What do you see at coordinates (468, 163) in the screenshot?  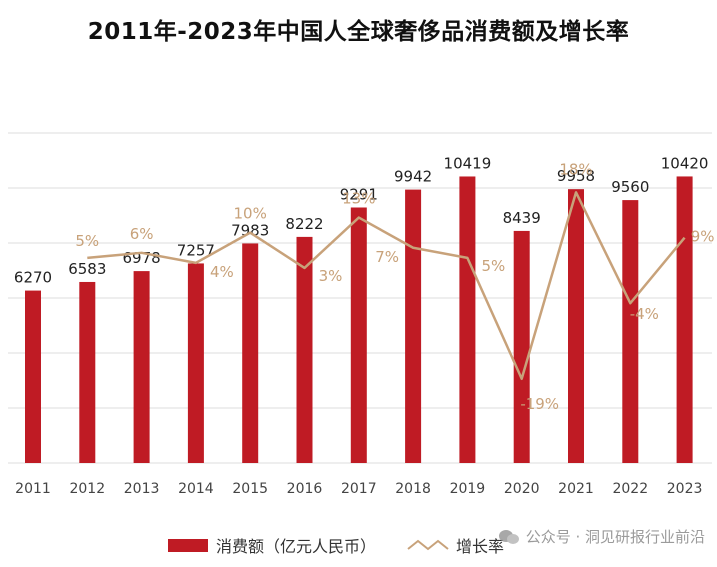 I see `bar-value-label: 10419` at bounding box center [468, 163].